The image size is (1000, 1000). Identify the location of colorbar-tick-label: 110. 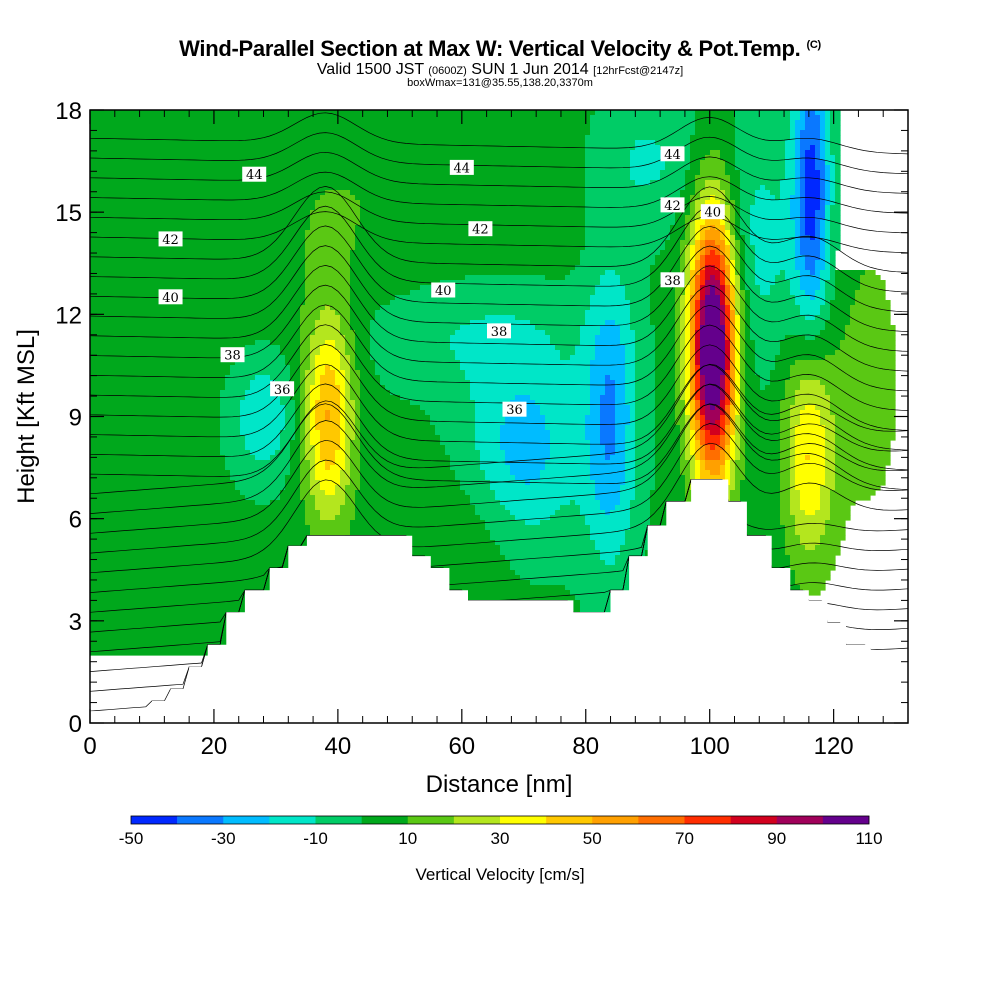
(868, 838).